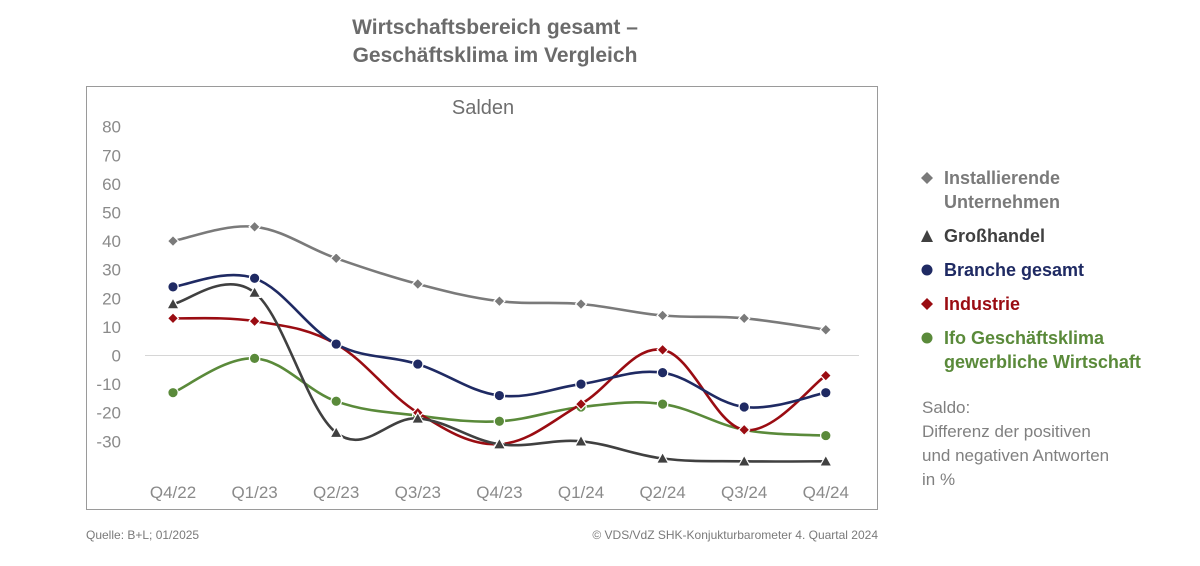 Image resolution: width=1200 pixels, height=566 pixels. What do you see at coordinates (995, 236) in the screenshot?
I see `legend-label: Großhandel` at bounding box center [995, 236].